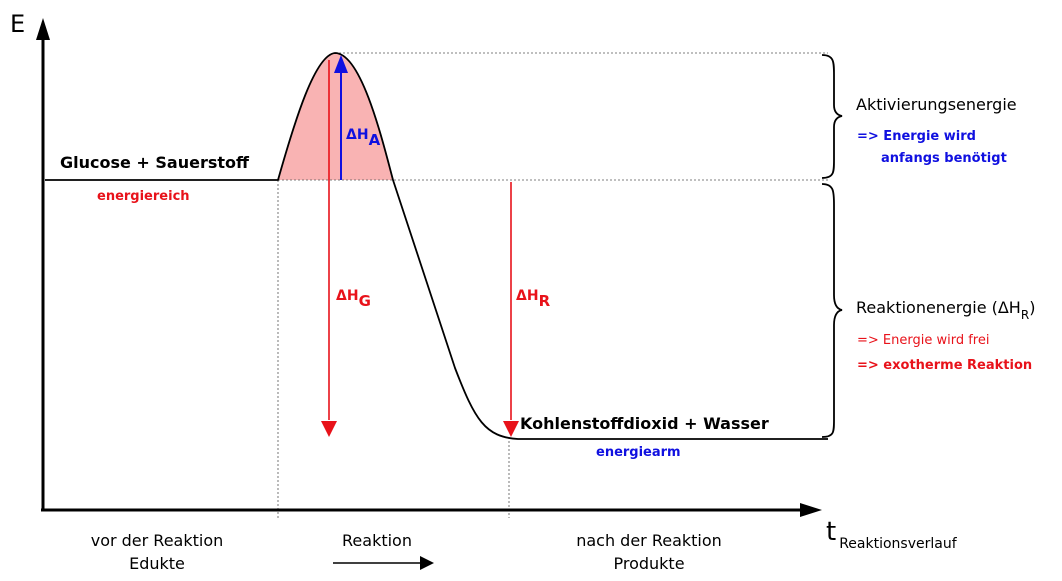 The width and height of the screenshot is (1062, 581). What do you see at coordinates (649, 540) in the screenshot?
I see `phase-after-line1: nach der Reaktion` at bounding box center [649, 540].